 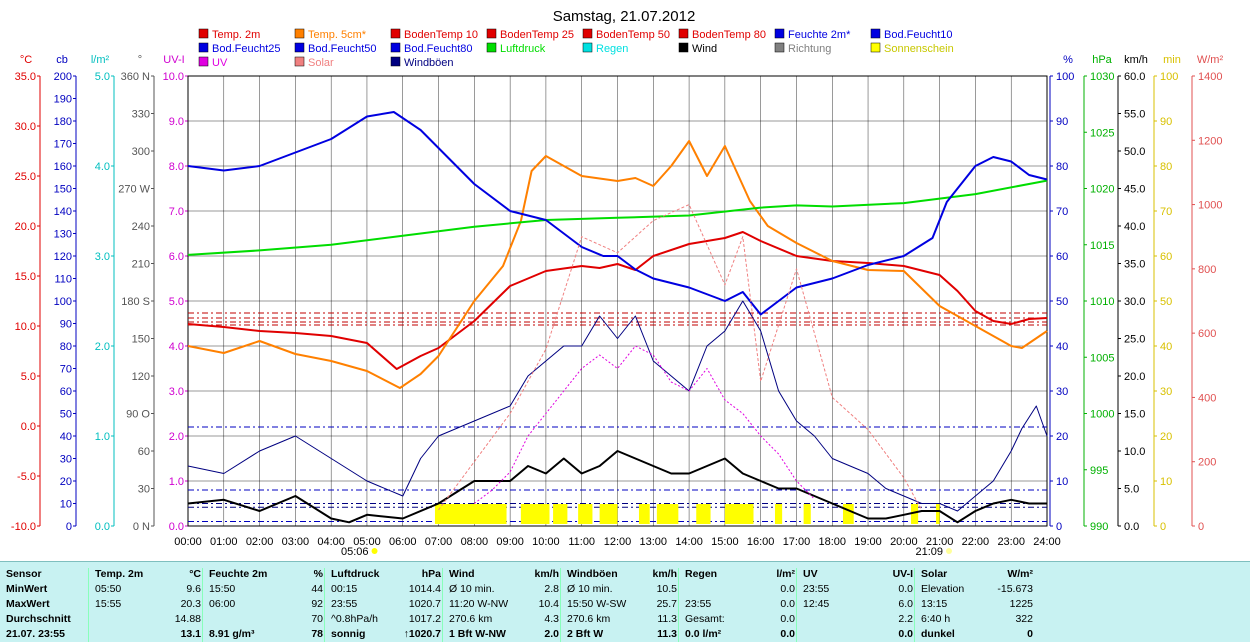 I want to click on sunset-label: 21:09, so click(x=929, y=552).